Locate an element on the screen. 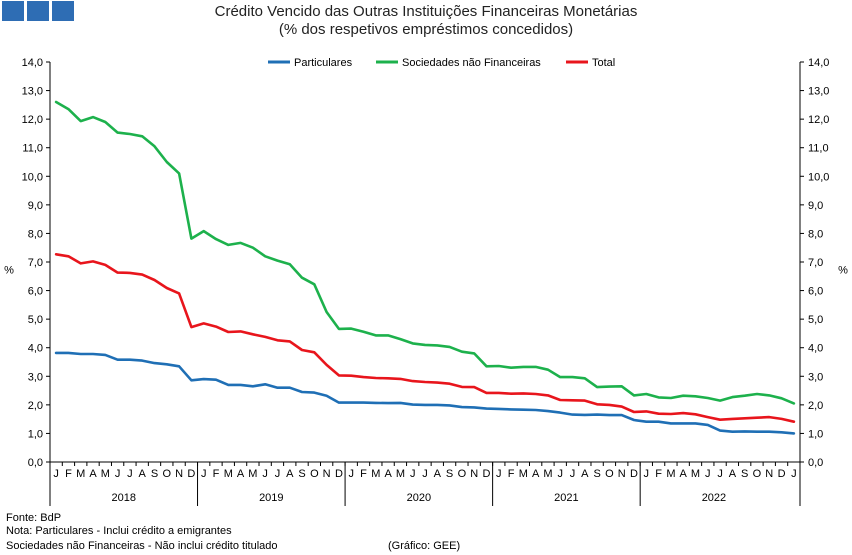 The height and width of the screenshot is (555, 852). y-tick-label-right: 3,0 is located at coordinates (815, 377).